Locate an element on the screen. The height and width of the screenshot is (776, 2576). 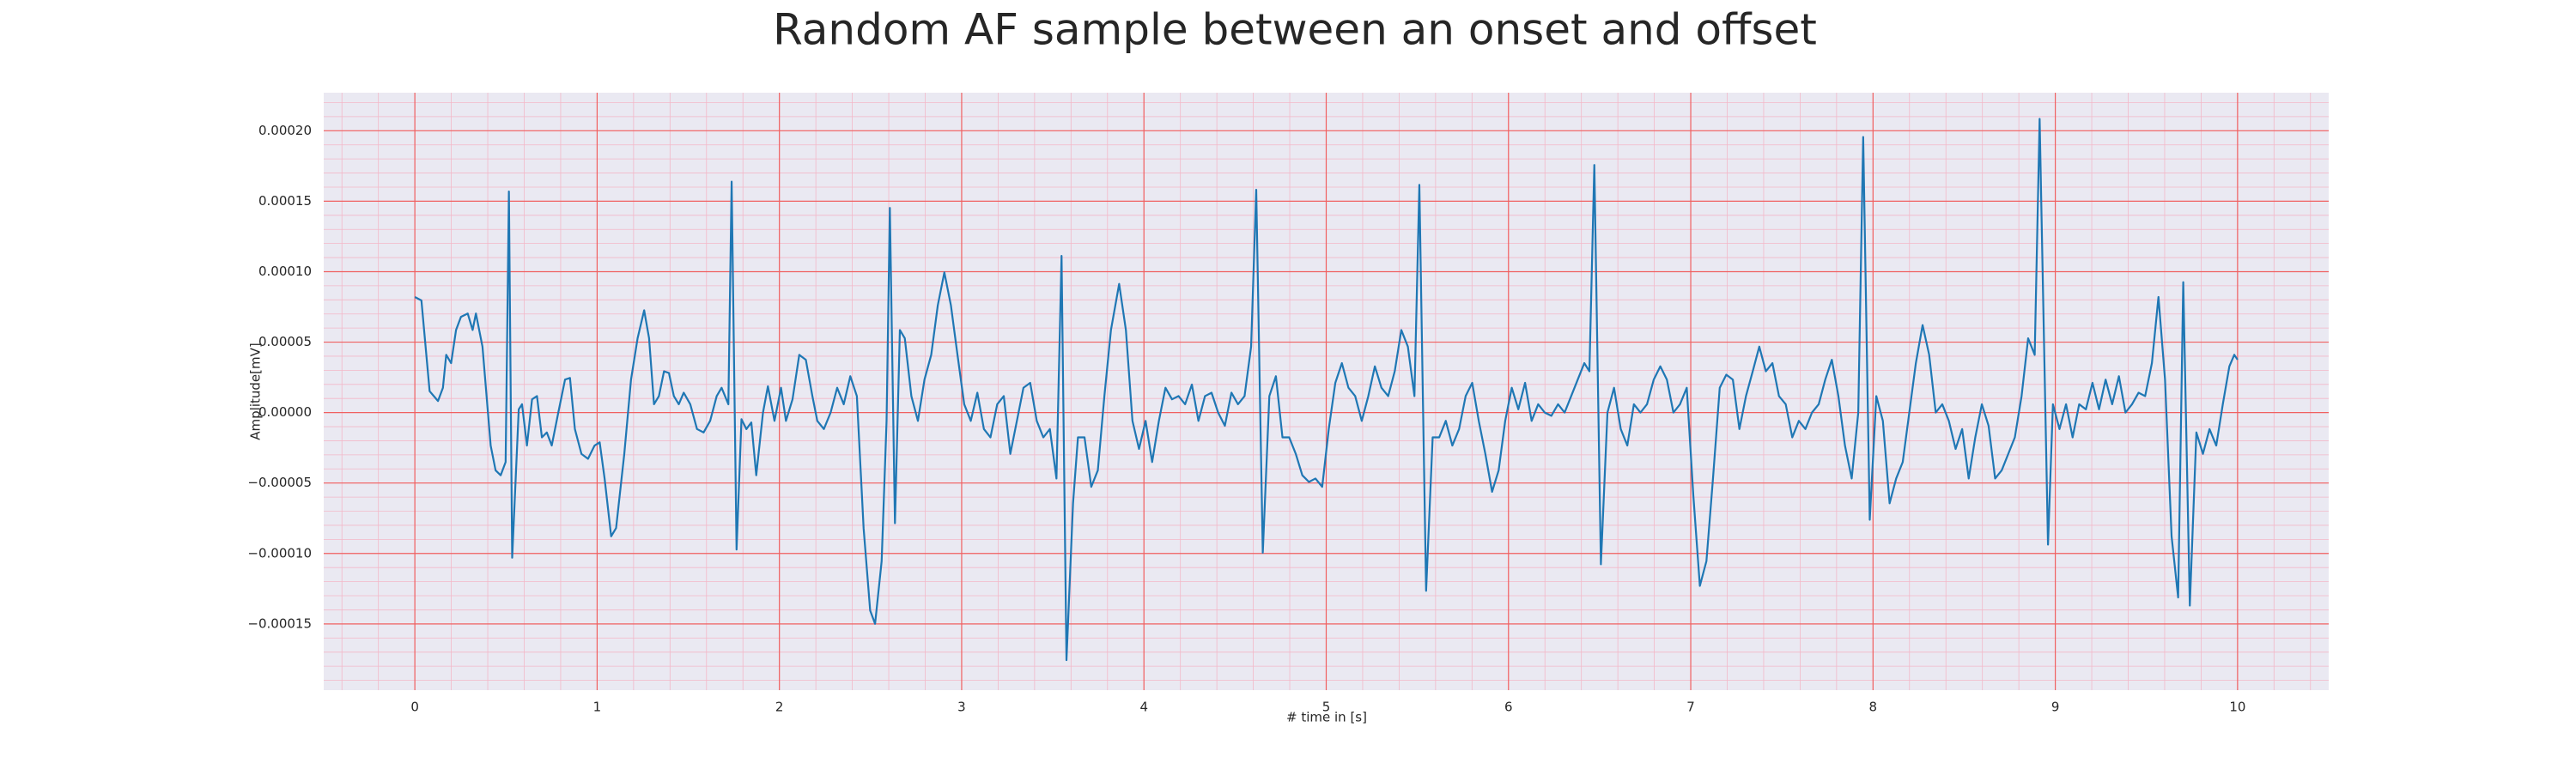
y-tick-label: 0.00000 is located at coordinates (285, 412).